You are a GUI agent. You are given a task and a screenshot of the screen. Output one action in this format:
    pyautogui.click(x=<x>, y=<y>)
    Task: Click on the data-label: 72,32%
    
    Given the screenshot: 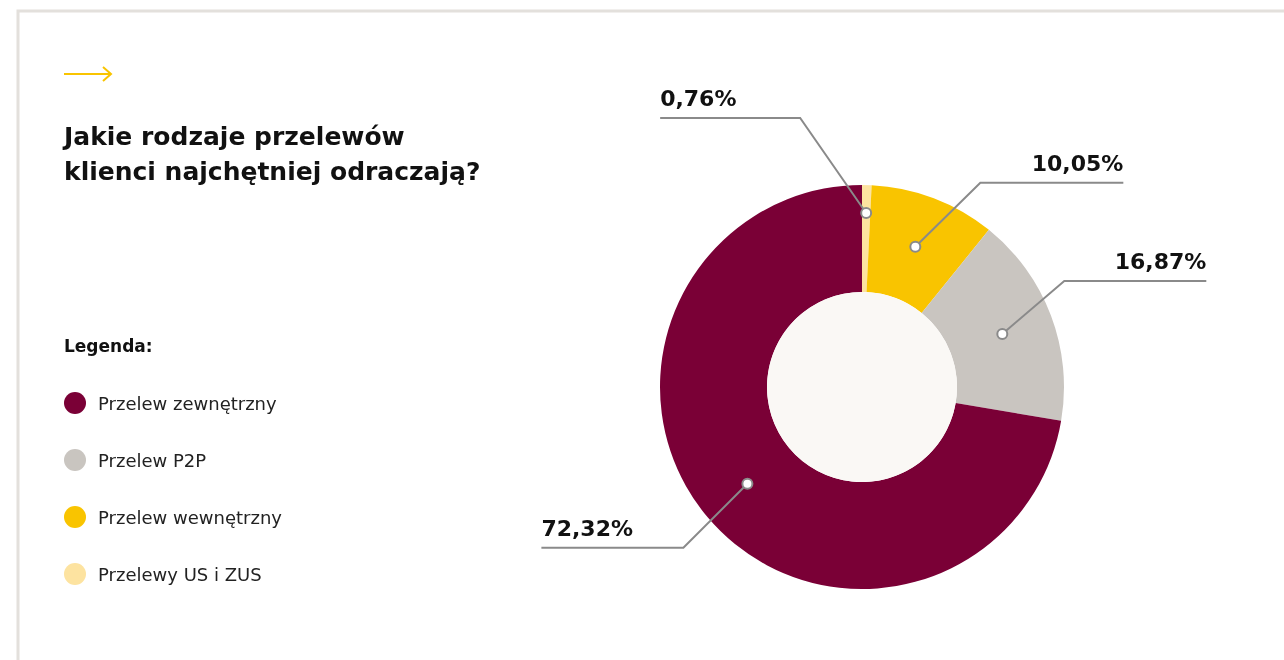 What is the action you would take?
    pyautogui.click(x=587, y=528)
    